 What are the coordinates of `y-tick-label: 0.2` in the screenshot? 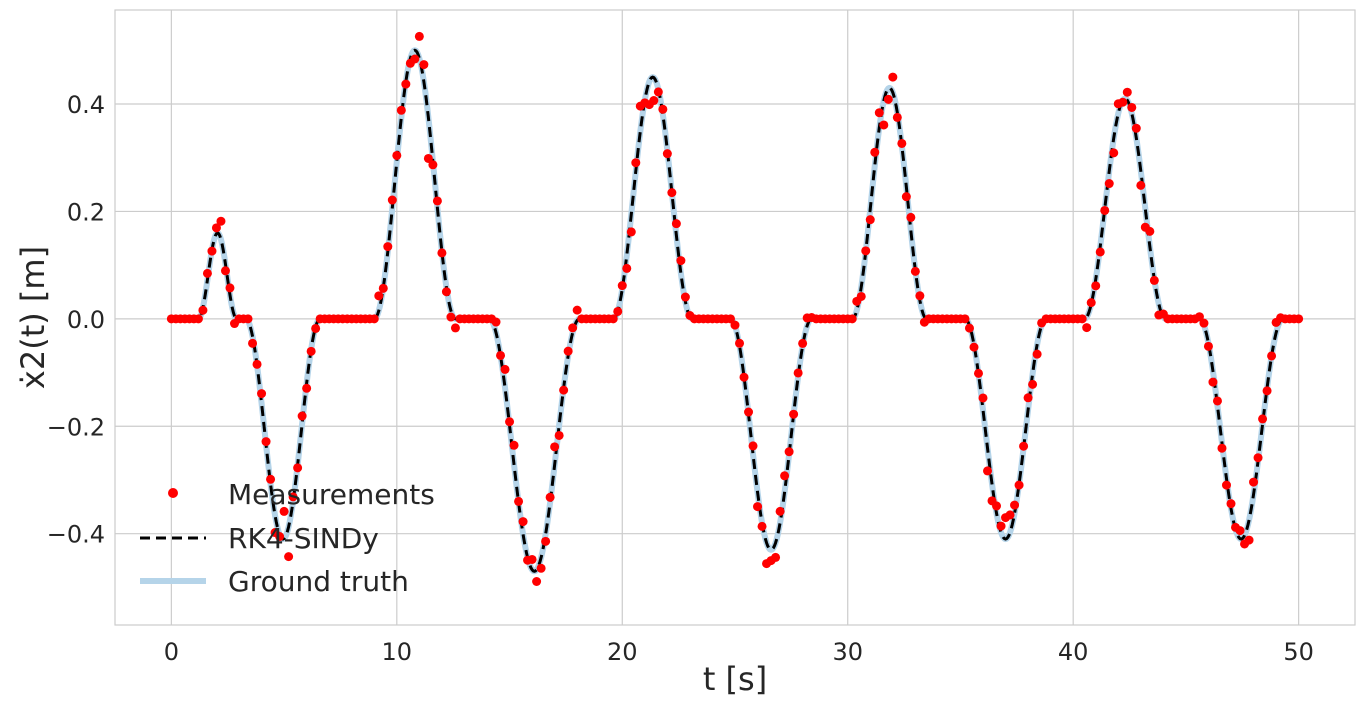 It's located at (86, 212).